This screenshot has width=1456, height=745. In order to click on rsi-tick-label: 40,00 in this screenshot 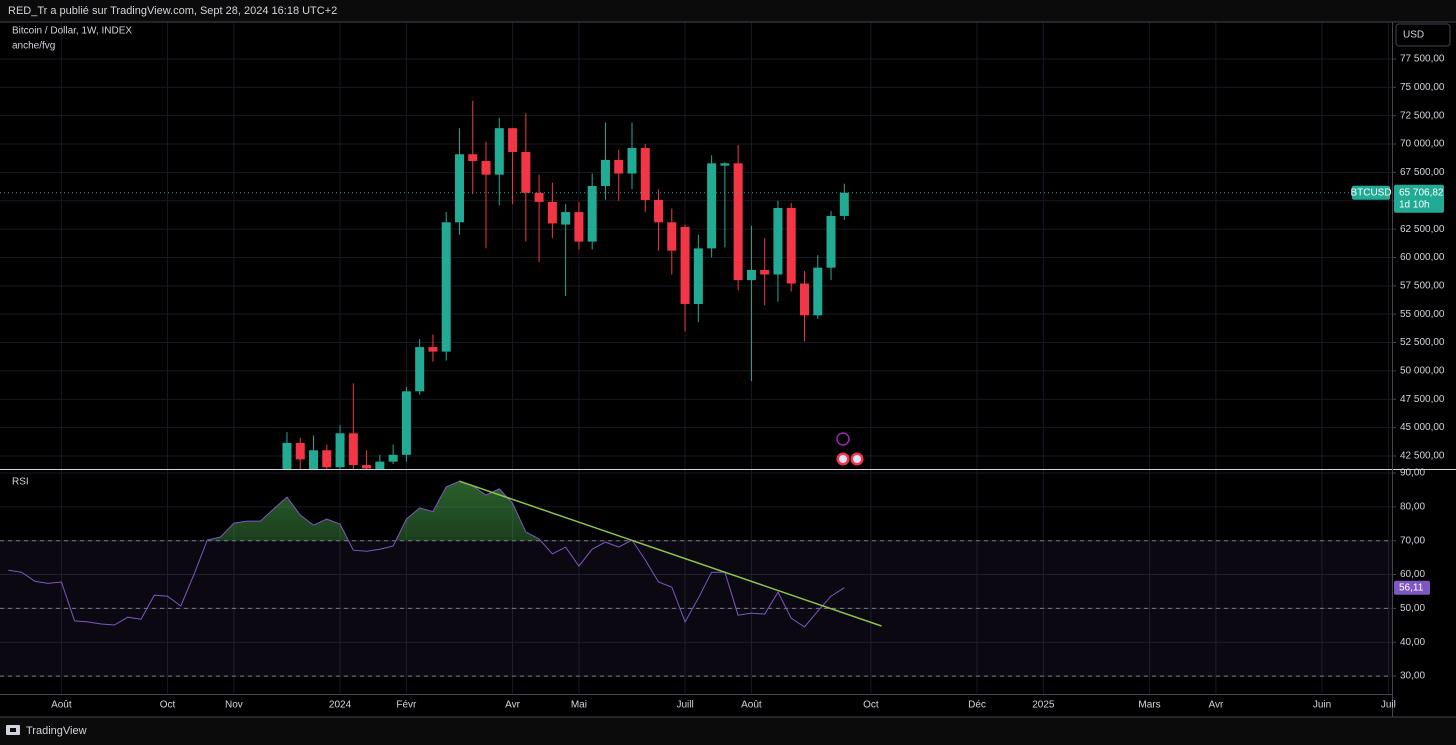, I will do `click(1412, 642)`.